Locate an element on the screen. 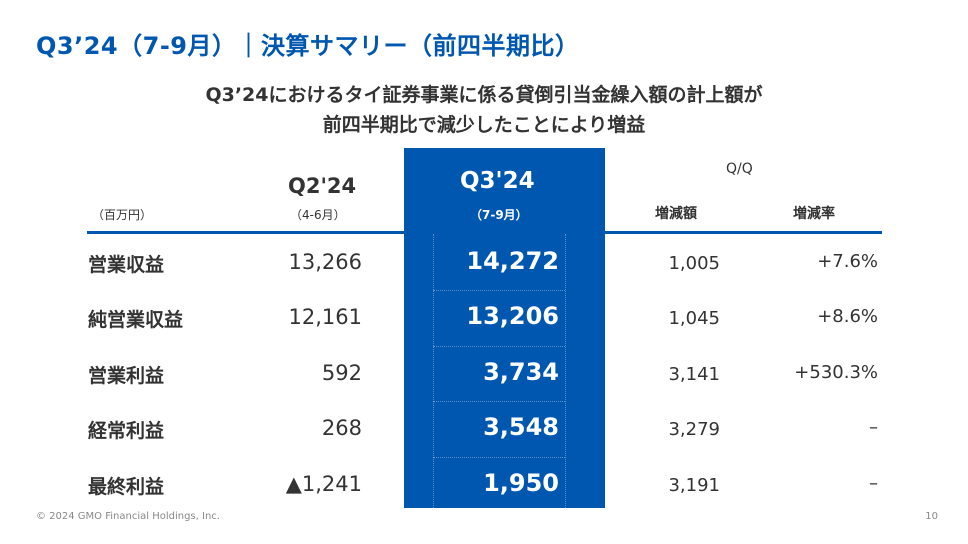 This screenshot has width=968, height=544. row-label: 営業利益 is located at coordinates (126, 376).